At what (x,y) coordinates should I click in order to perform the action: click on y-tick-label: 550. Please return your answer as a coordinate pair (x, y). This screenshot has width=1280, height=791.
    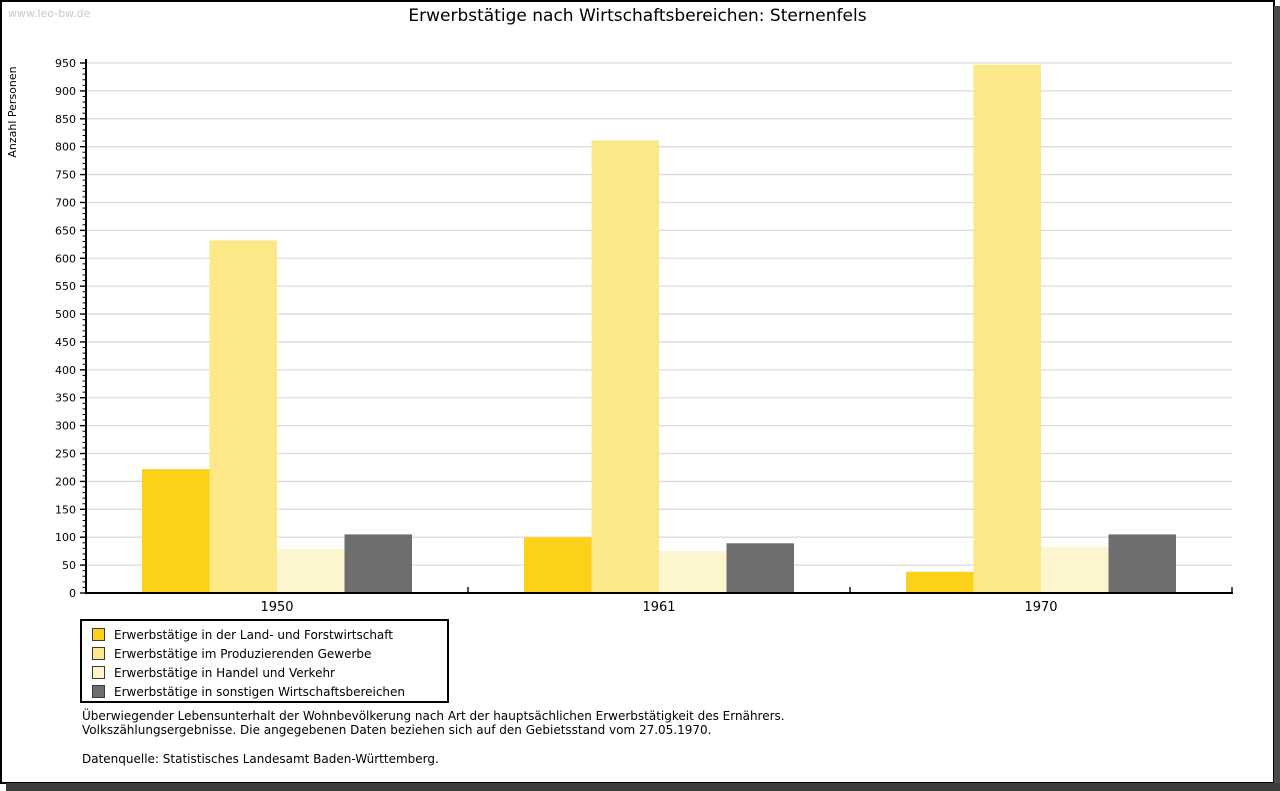
    Looking at the image, I should click on (65, 286).